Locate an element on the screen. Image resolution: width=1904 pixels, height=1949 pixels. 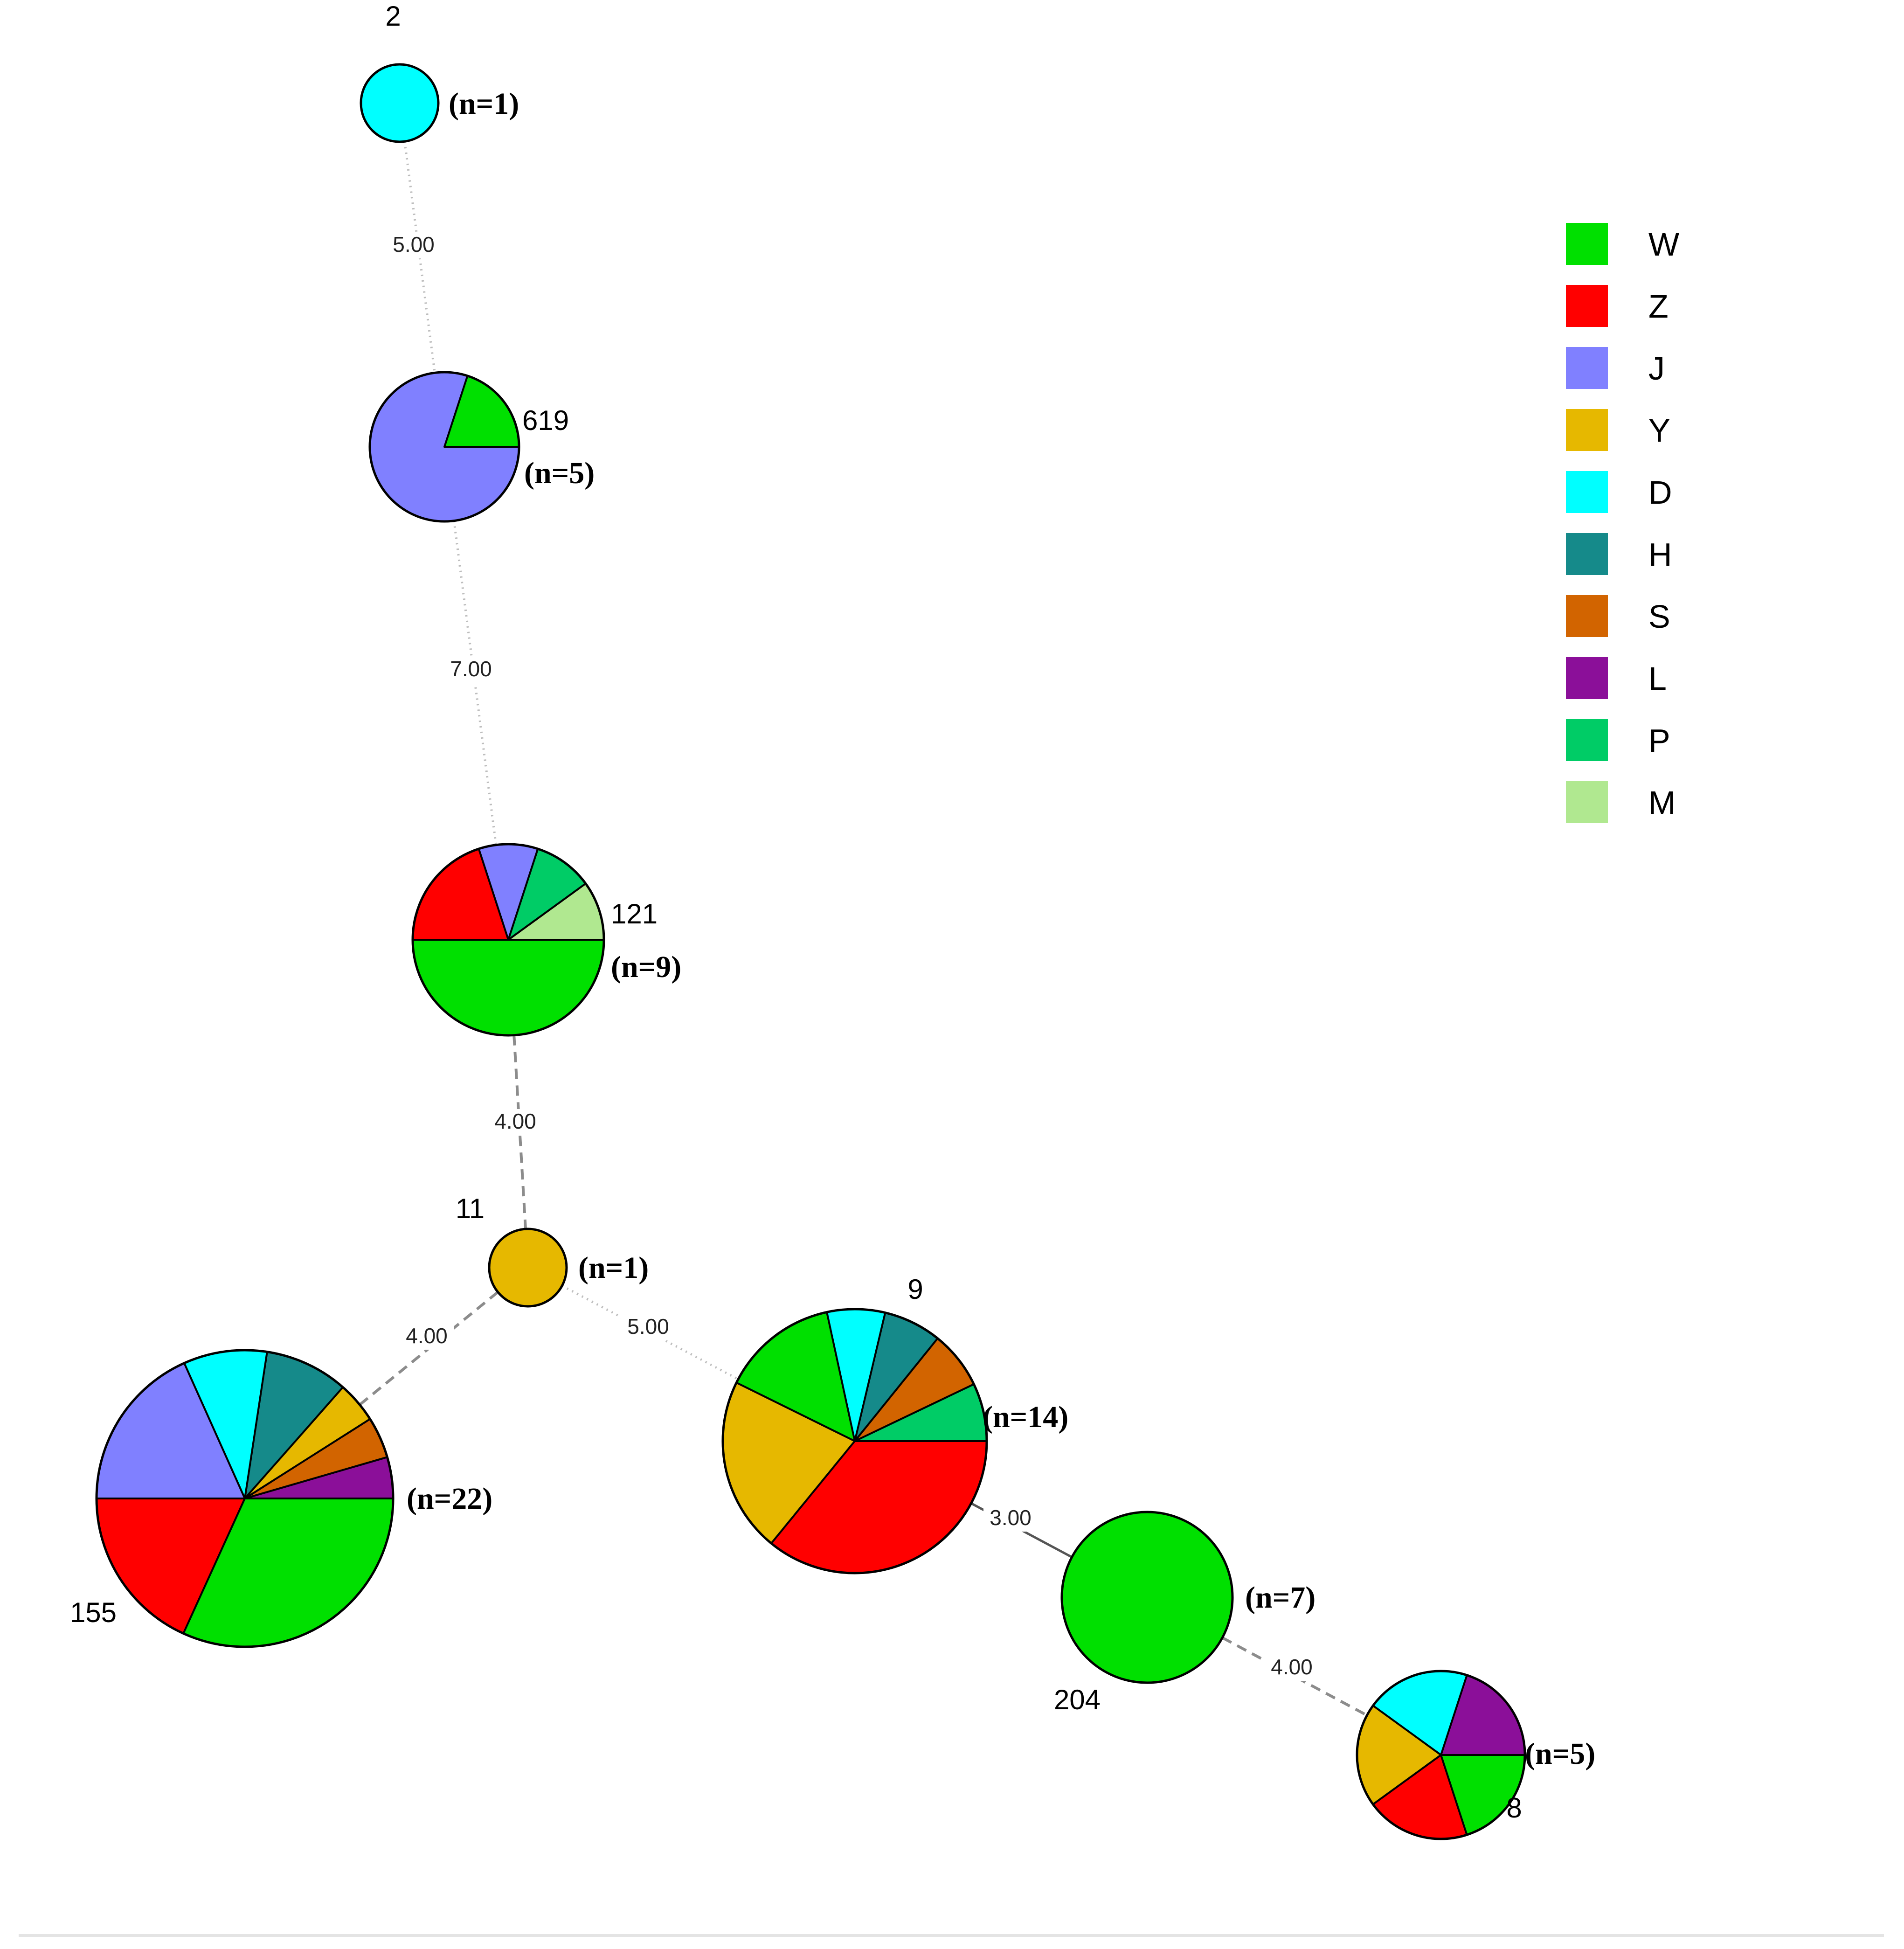
node-st204: 204 (n=7) is located at coordinates (1184, 1613).